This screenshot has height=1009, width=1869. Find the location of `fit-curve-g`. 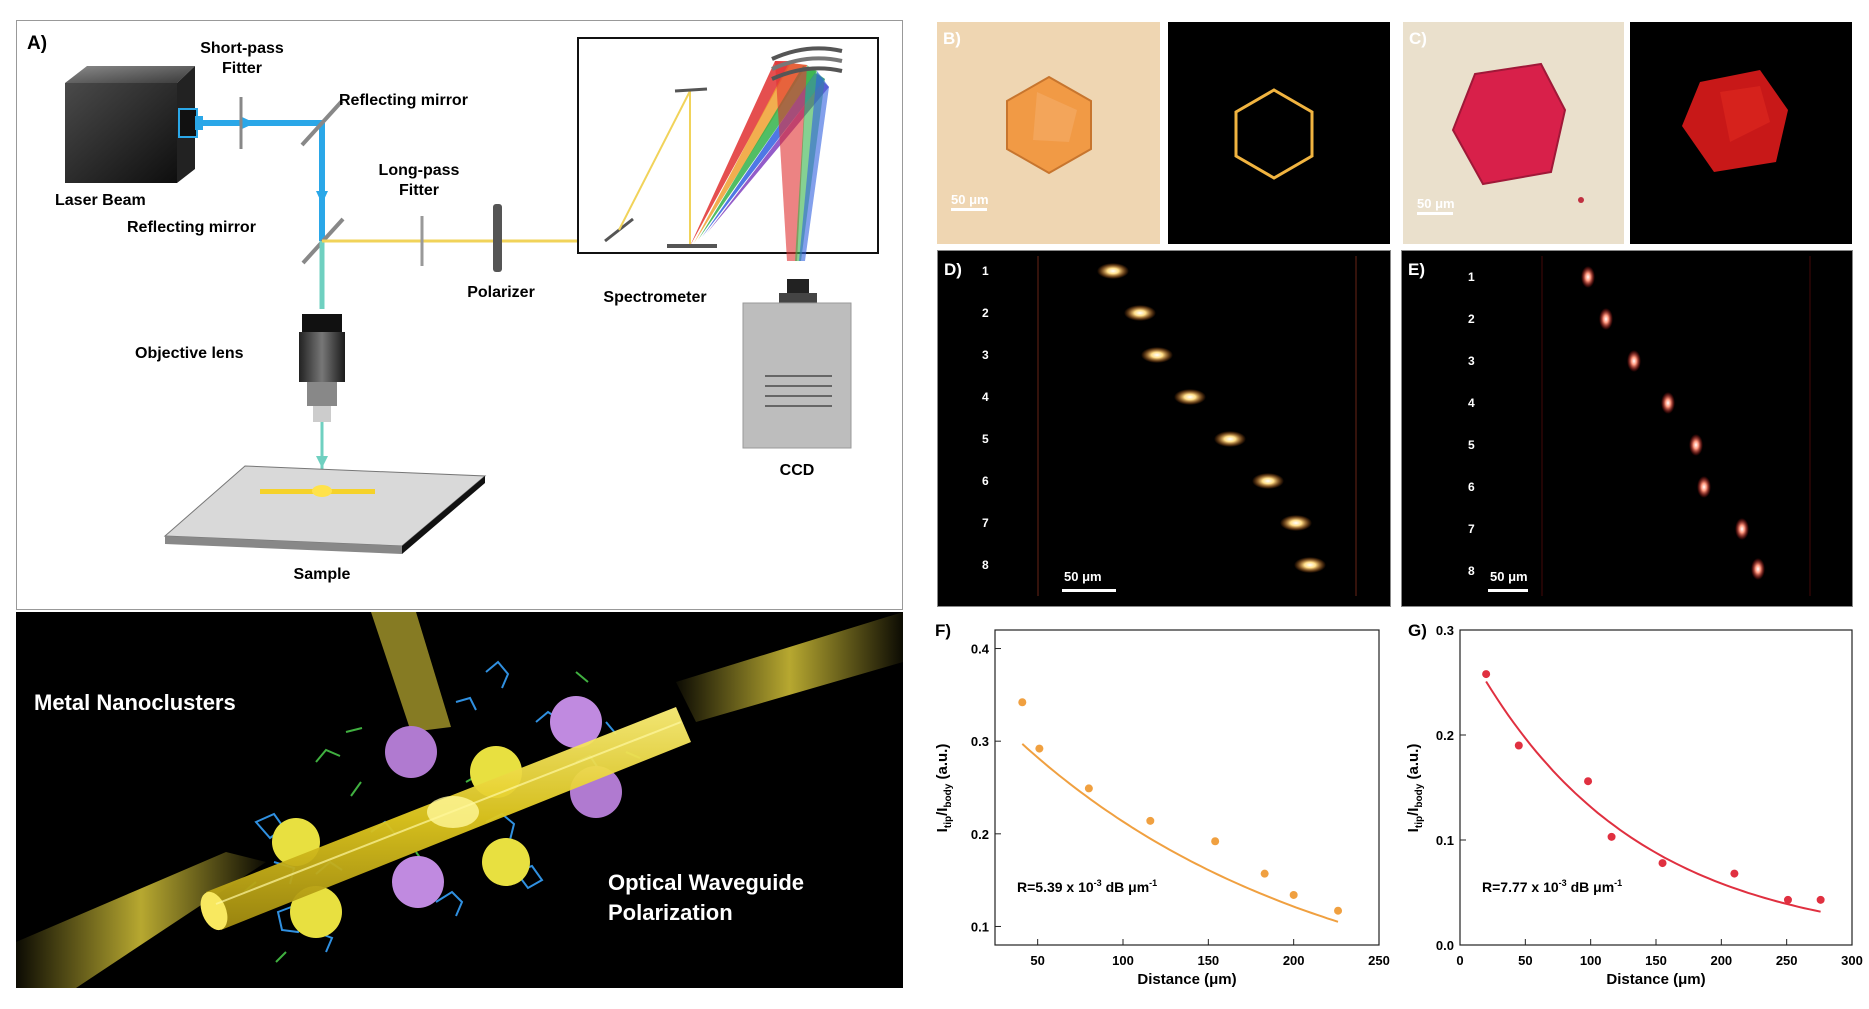

fit-curve-g is located at coordinates (1653, 796).